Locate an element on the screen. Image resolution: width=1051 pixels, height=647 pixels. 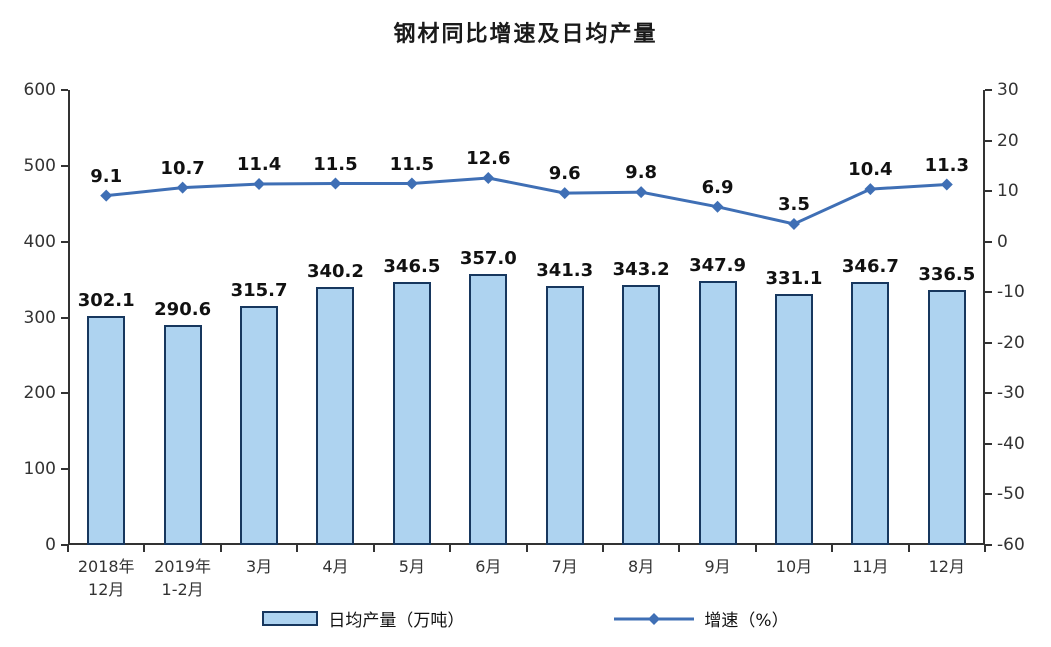
line-value-label: 6.9 is located at coordinates (717, 187).